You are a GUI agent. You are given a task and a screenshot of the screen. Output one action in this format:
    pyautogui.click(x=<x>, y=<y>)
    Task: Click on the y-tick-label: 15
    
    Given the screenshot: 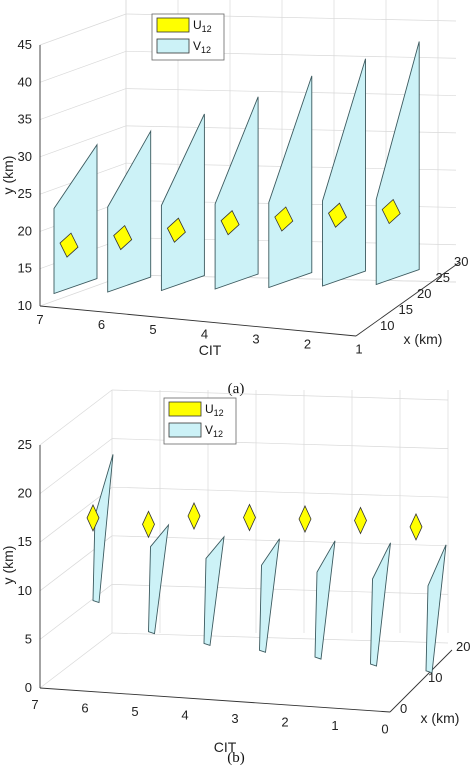 What is the action you would take?
    pyautogui.click(x=25, y=541)
    